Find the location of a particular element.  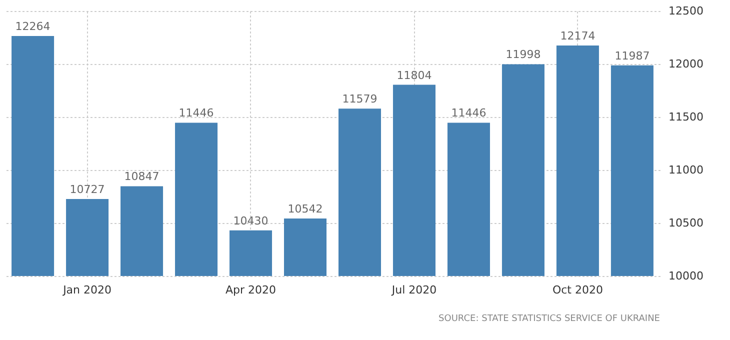

data-label: 10430 is located at coordinates (250, 221).